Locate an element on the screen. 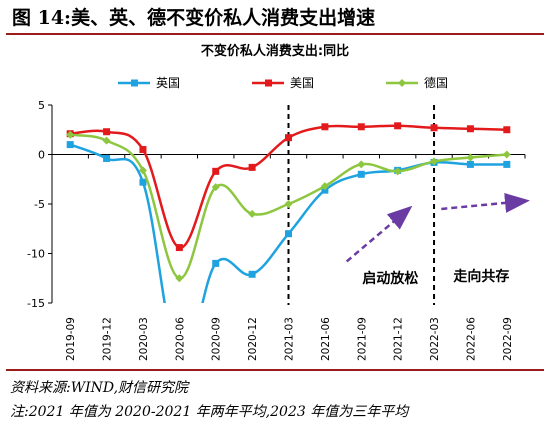 This screenshot has height=430, width=550. y-tick-label: -5 is located at coordinates (39, 204).